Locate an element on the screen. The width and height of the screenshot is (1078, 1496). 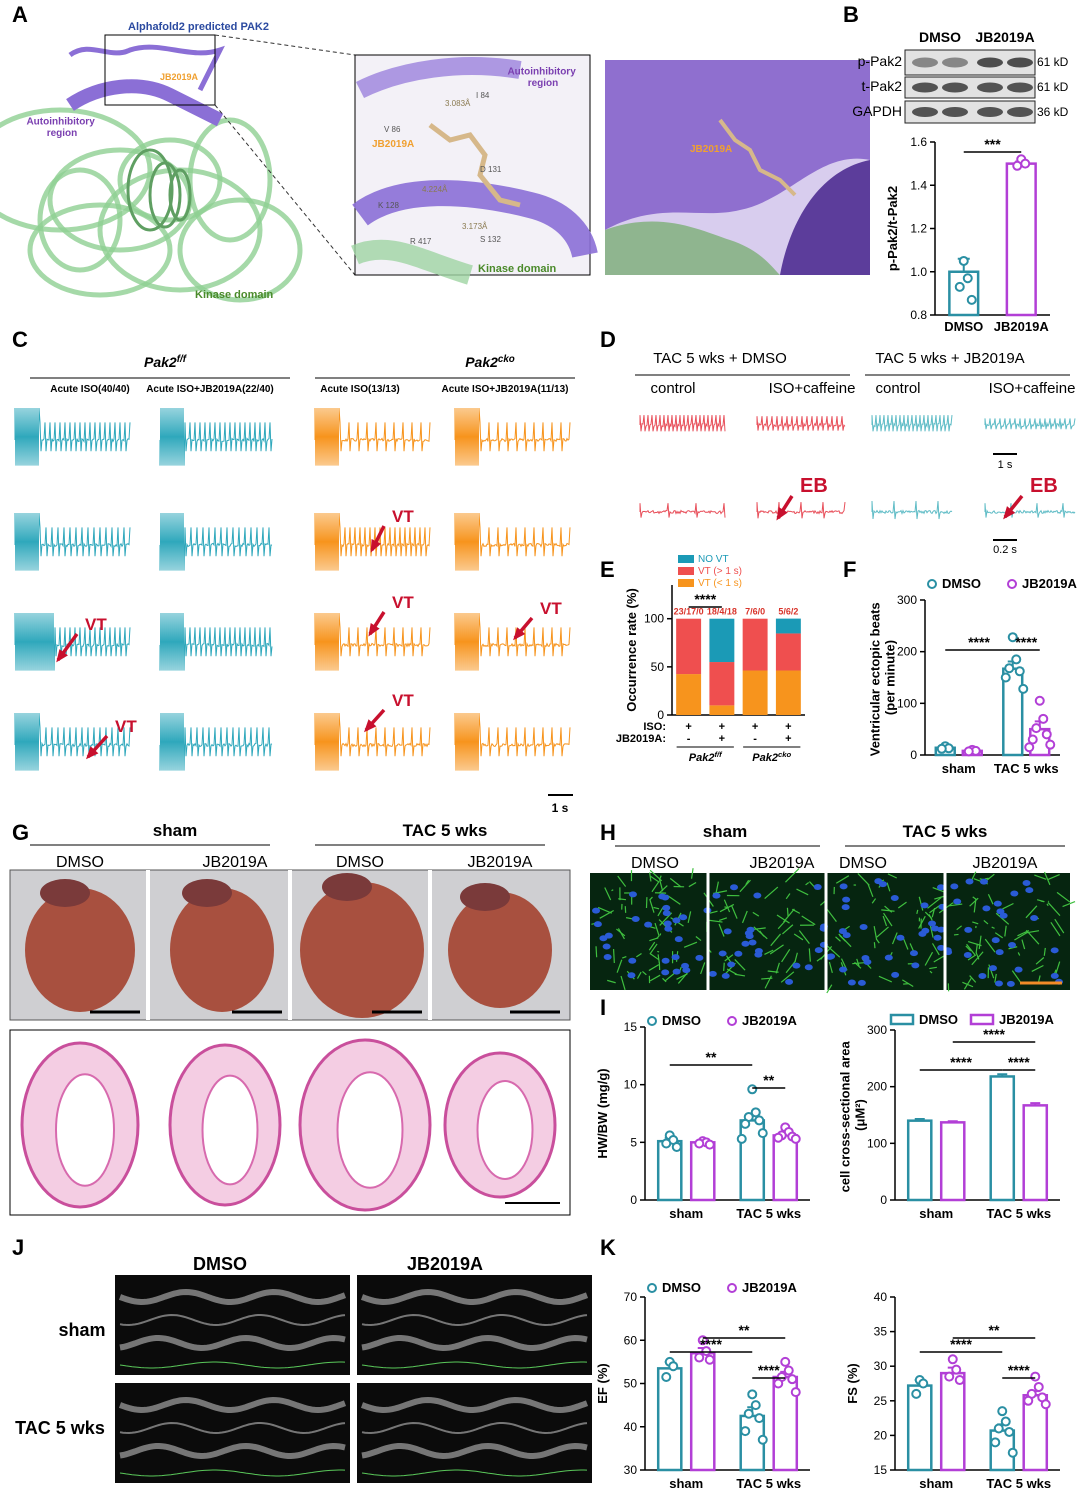
y-tick-label: 30 is located at coordinates (631, 1470).